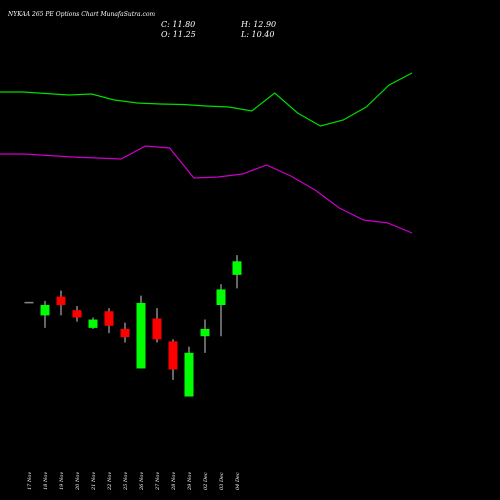 The height and width of the screenshot is (500, 500). I want to click on candlesticks, so click(133, 326).